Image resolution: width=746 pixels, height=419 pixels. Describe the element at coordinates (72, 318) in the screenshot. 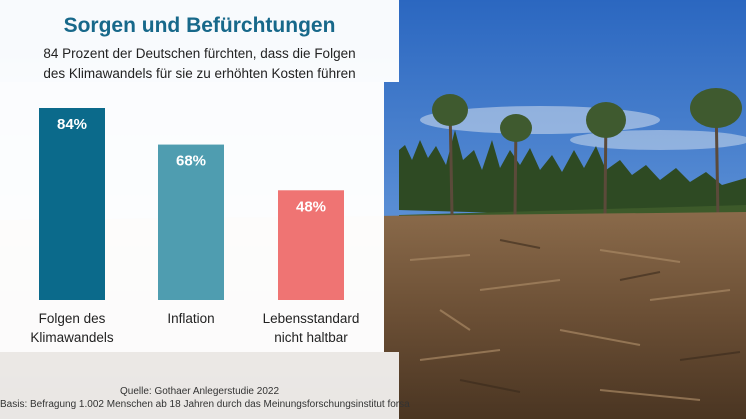

I see `category-label-1-line-1: Folgen des` at that location.